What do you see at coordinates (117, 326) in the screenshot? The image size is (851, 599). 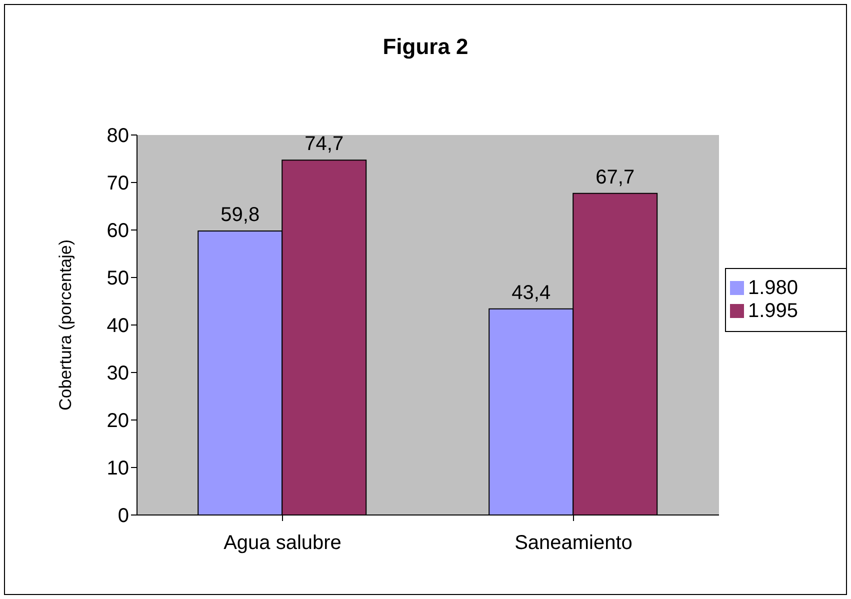 I see `y-tick-label: 40` at bounding box center [117, 326].